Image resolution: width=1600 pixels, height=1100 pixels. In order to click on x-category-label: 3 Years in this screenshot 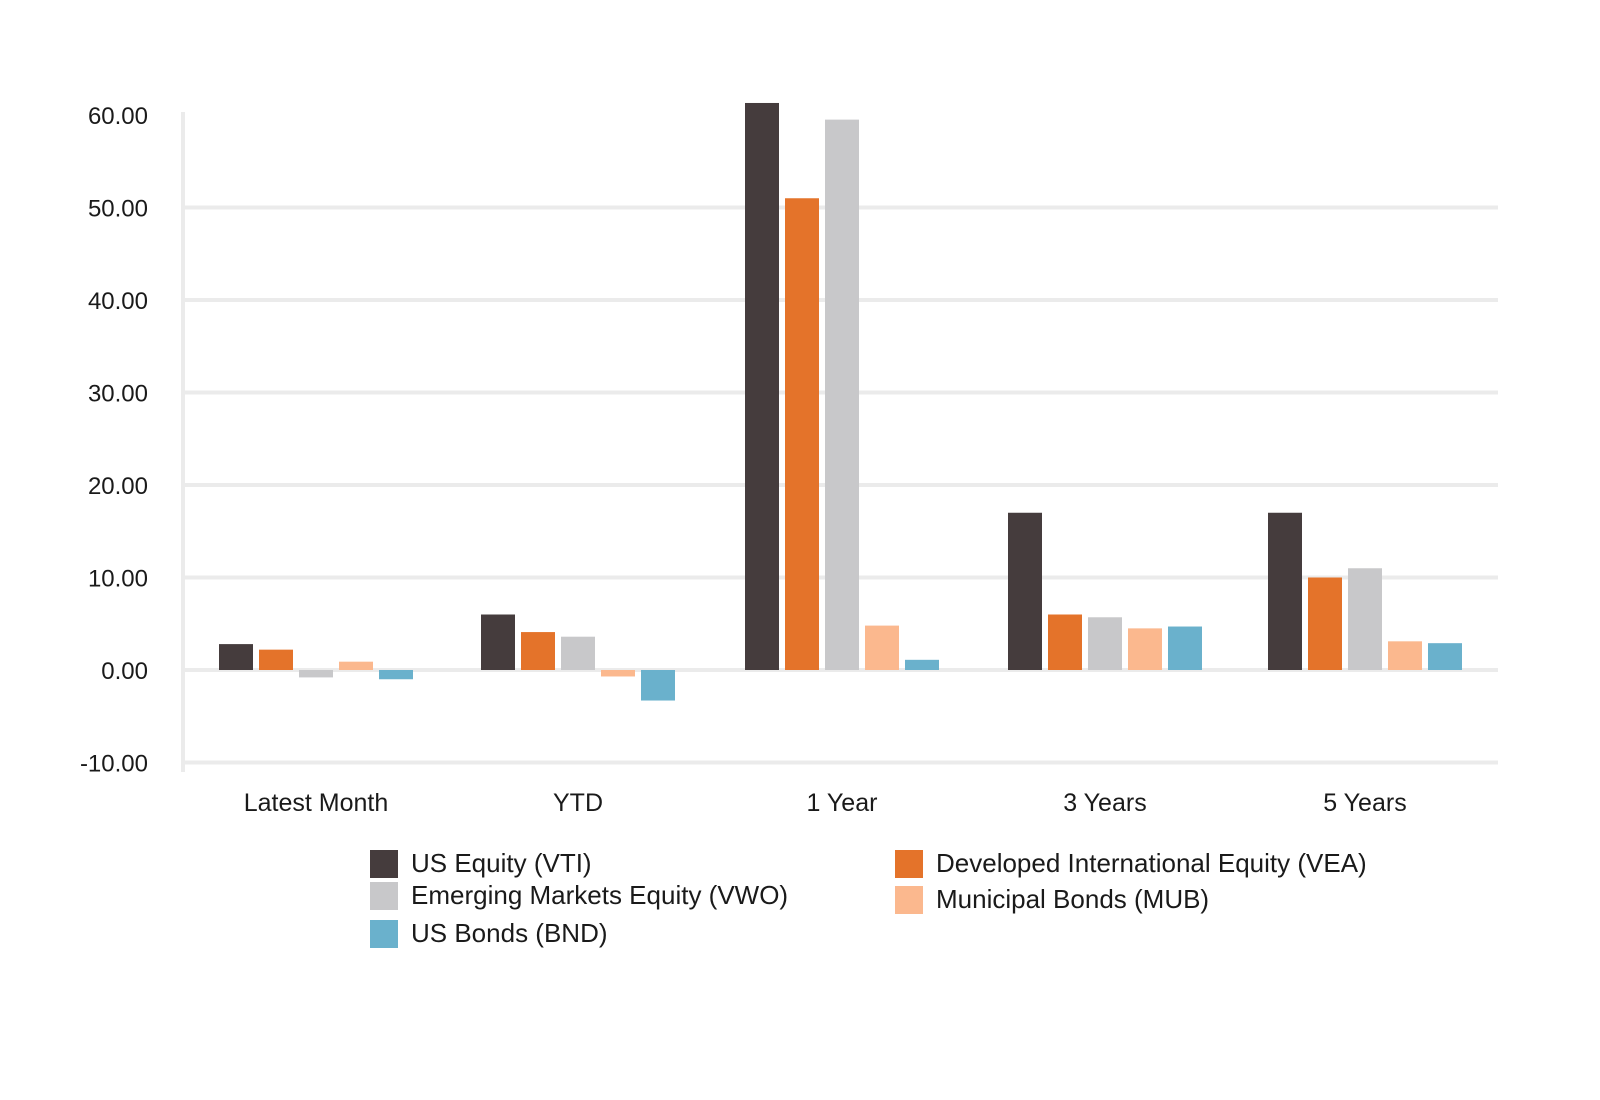, I will do `click(1104, 803)`.